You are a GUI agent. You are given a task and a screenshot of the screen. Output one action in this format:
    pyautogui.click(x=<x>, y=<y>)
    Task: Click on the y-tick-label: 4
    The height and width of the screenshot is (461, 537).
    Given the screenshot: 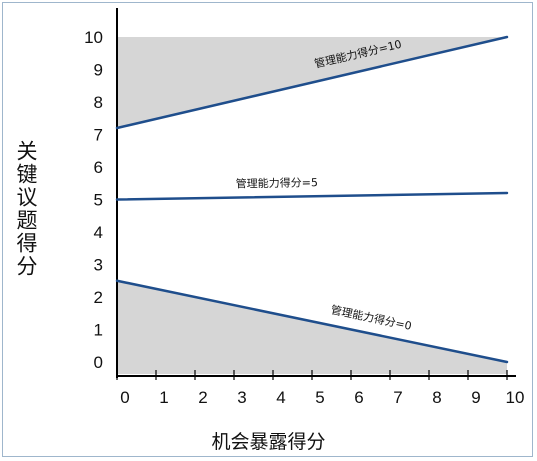 What is the action you would take?
    pyautogui.click(x=98, y=232)
    